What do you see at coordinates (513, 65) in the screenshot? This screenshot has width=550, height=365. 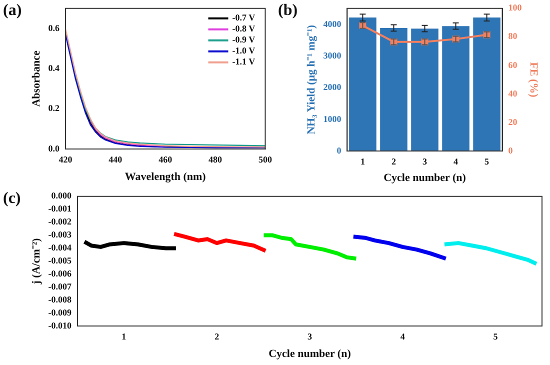 I see `y2-tick-label: 60` at bounding box center [513, 65].